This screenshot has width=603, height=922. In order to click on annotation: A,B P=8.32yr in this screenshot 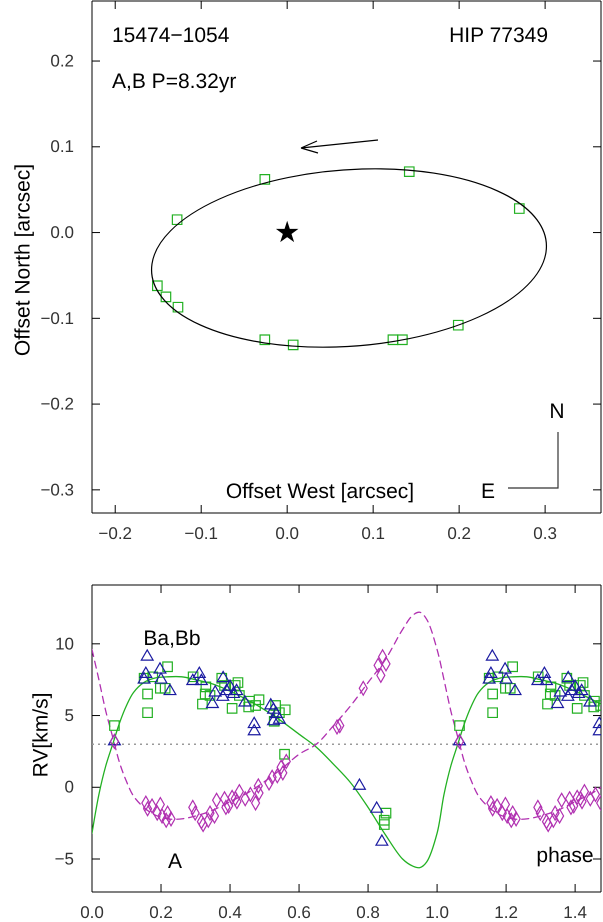, I will do `click(174, 81)`.